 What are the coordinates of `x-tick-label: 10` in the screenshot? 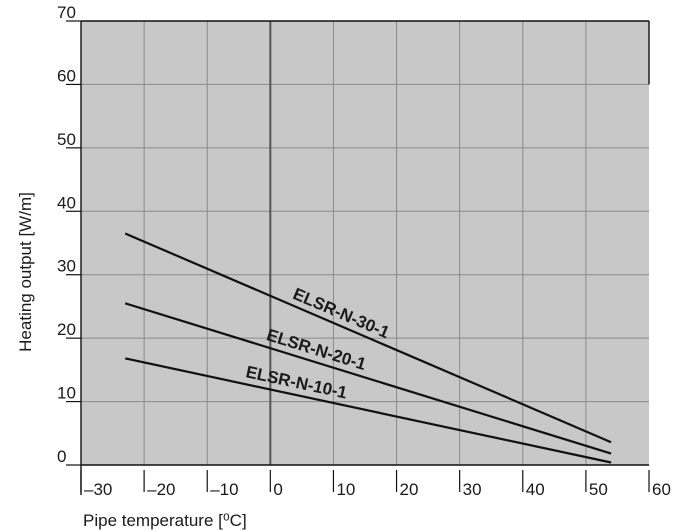 It's located at (345, 489).